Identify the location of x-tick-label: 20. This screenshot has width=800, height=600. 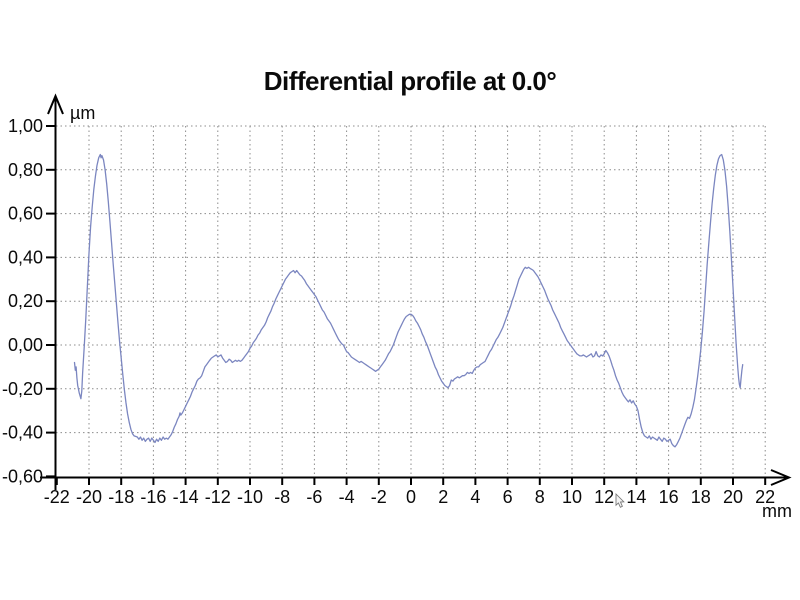
(733, 497).